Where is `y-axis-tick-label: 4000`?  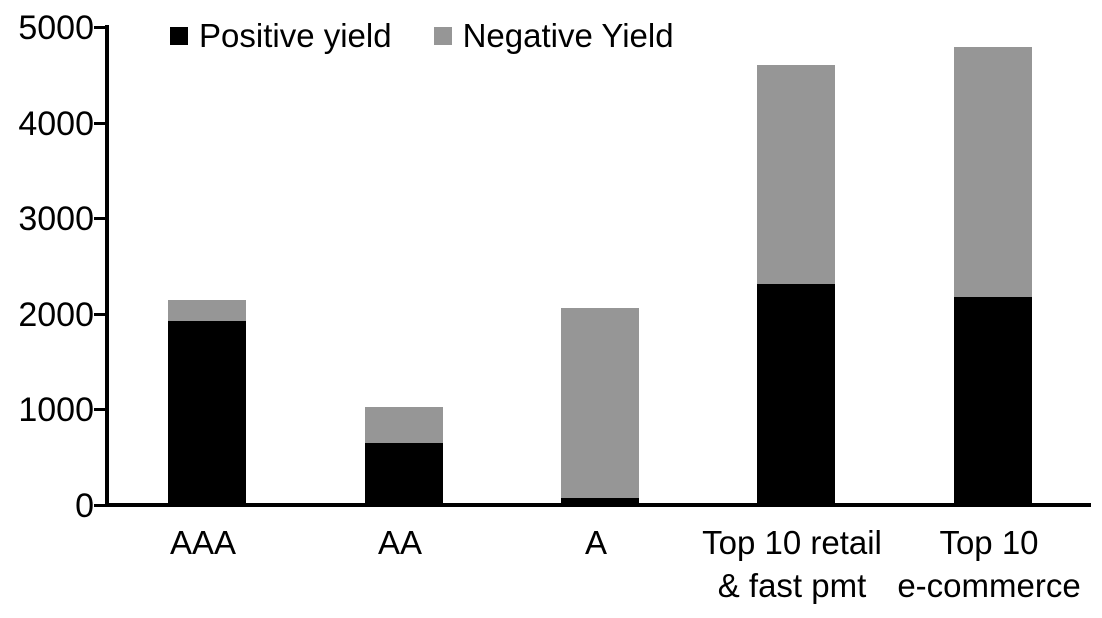 y-axis-tick-label: 4000 is located at coordinates (56, 124).